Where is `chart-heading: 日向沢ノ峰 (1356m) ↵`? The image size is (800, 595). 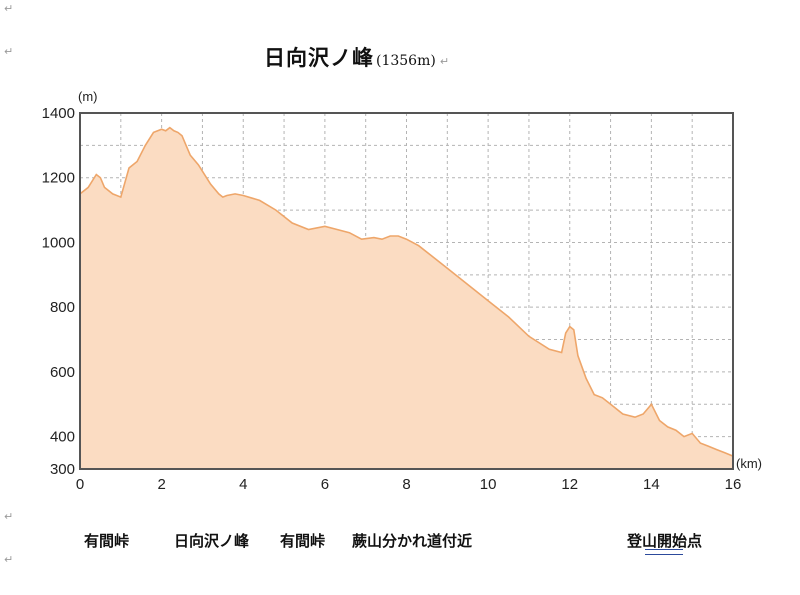
chart-heading: 日向沢ノ峰 (1356m) ↵ is located at coordinates (356, 57).